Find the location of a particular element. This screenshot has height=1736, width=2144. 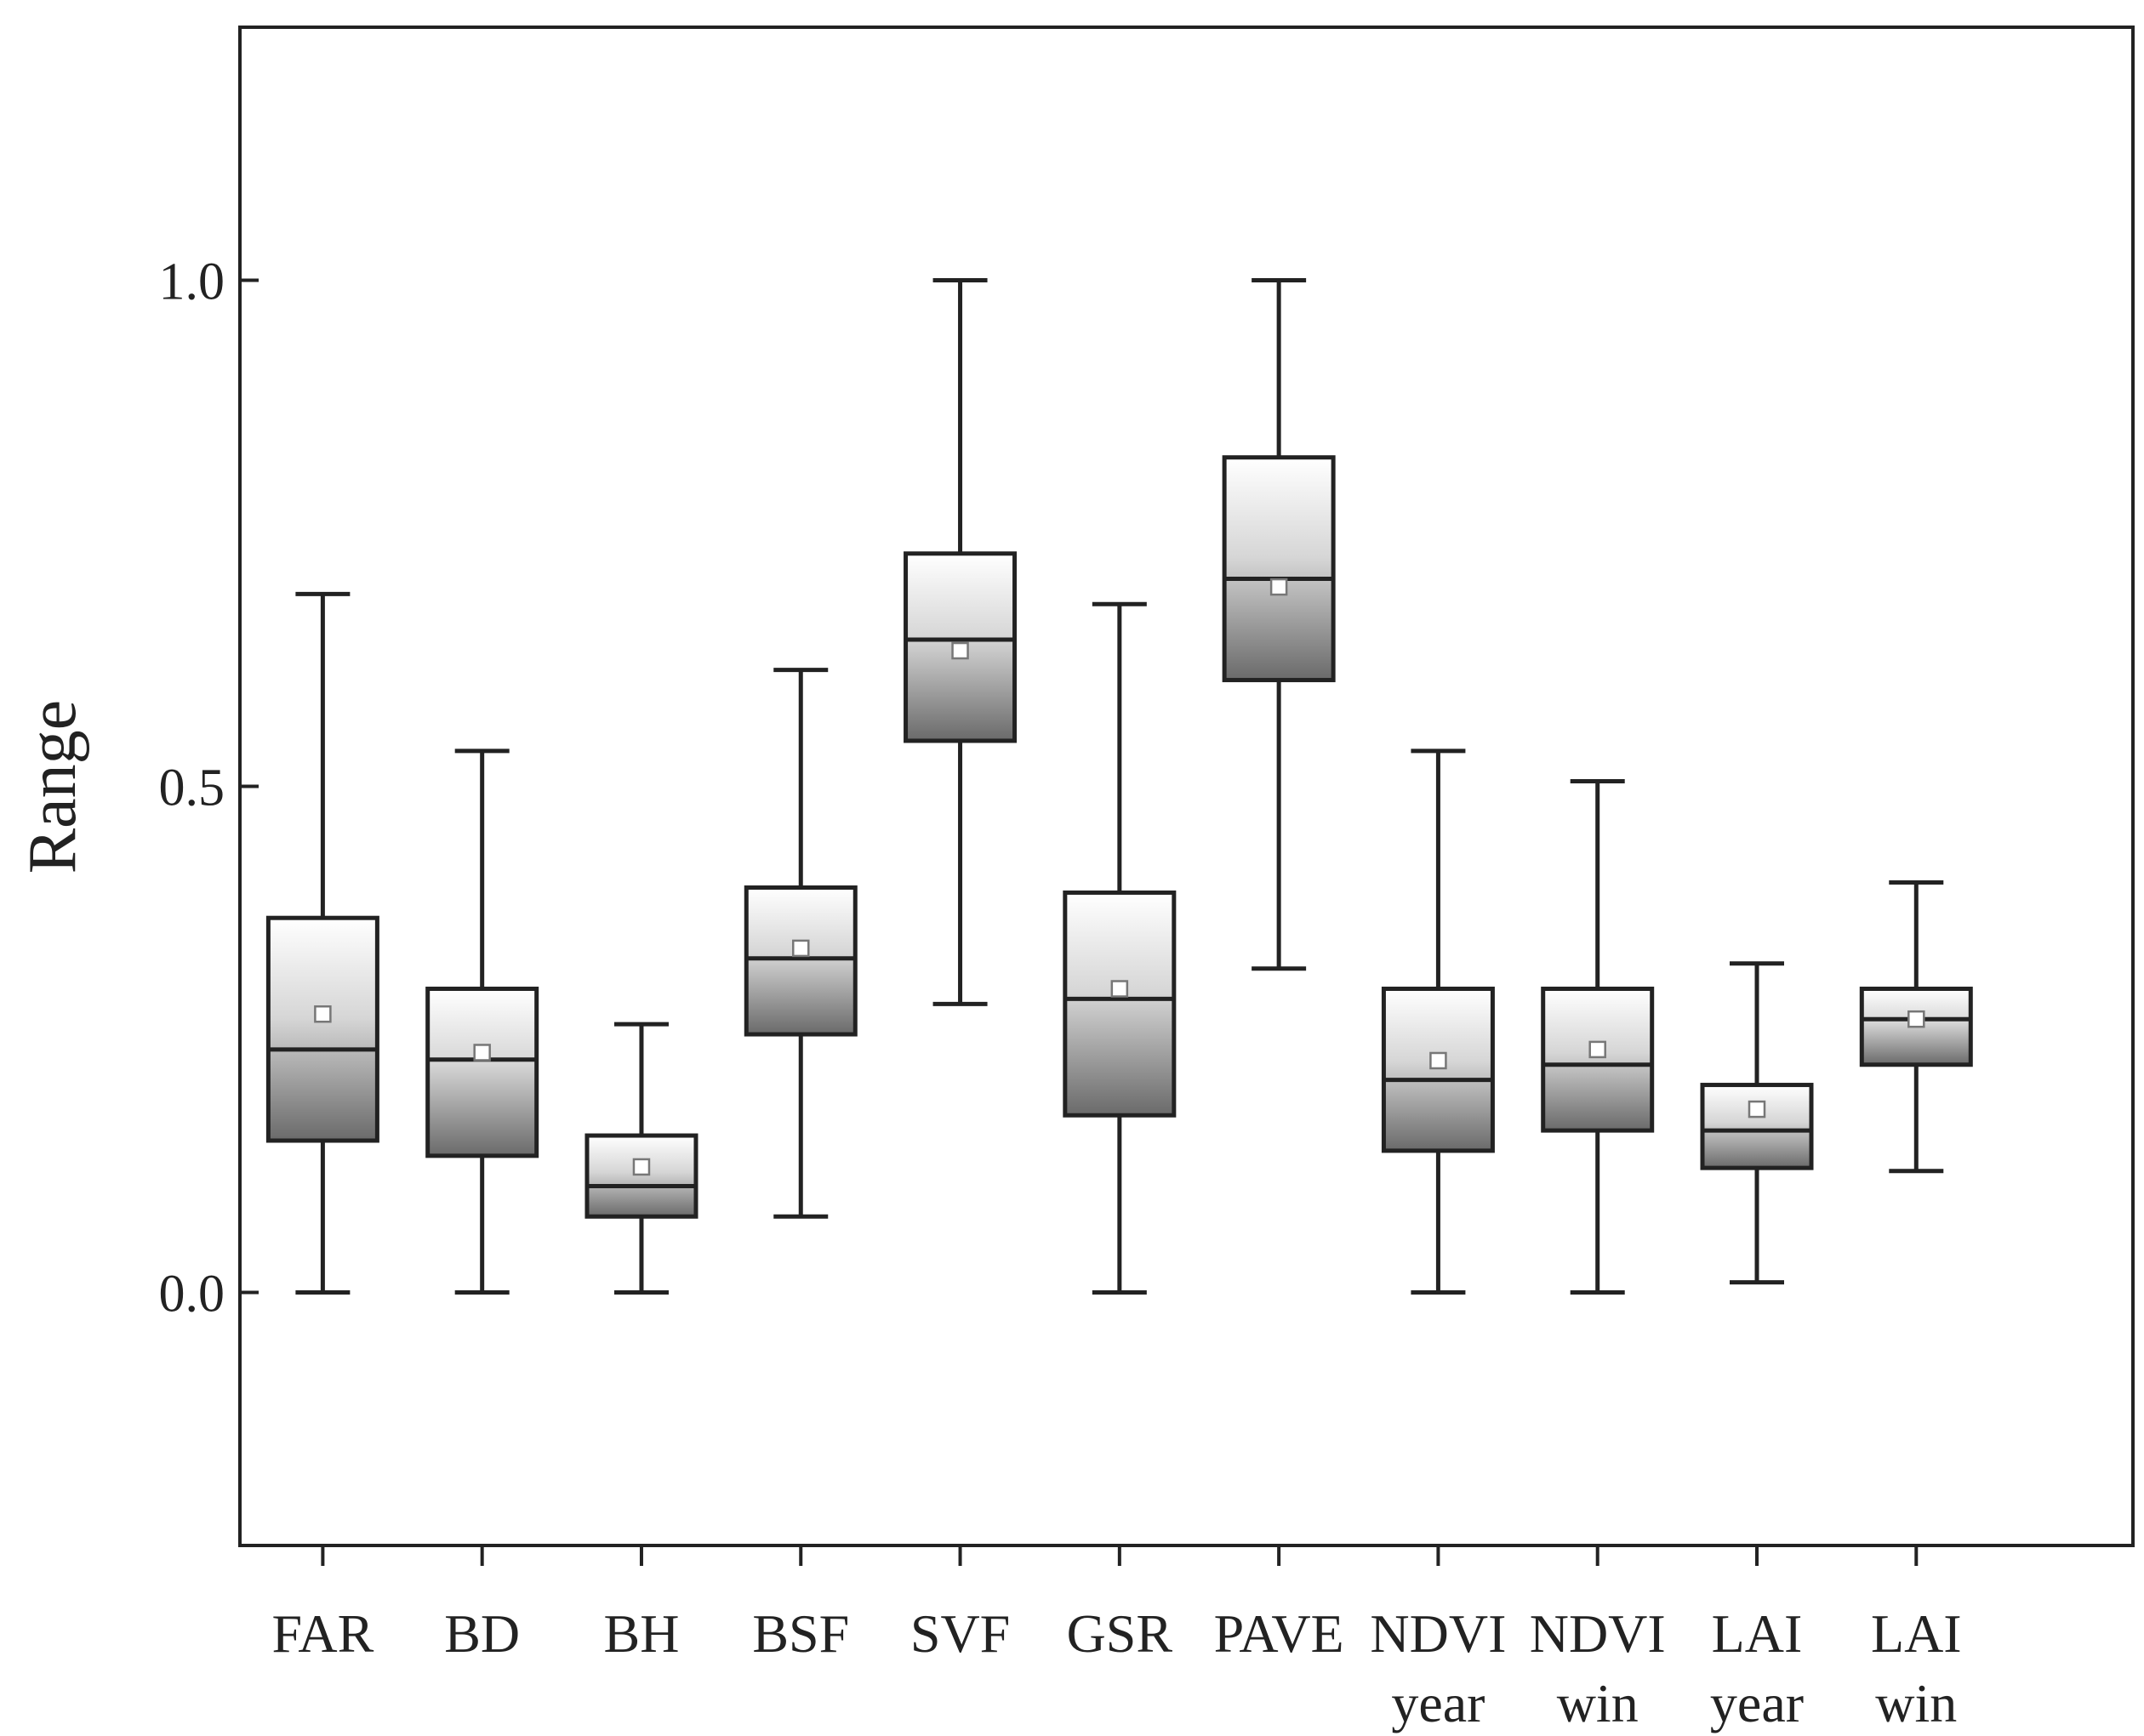

box-gsr is located at coordinates (1120, 948).